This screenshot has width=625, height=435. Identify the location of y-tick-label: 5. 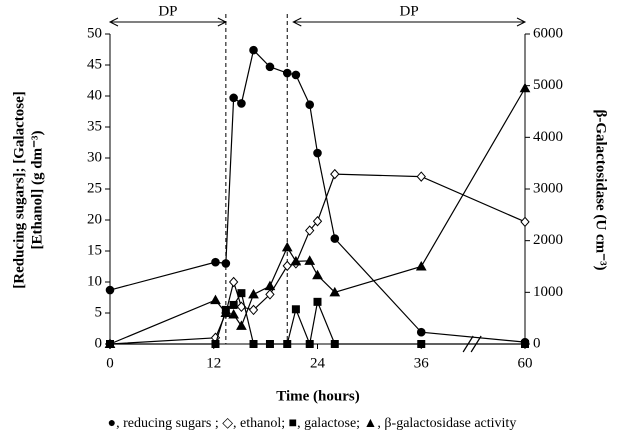
(99, 312).